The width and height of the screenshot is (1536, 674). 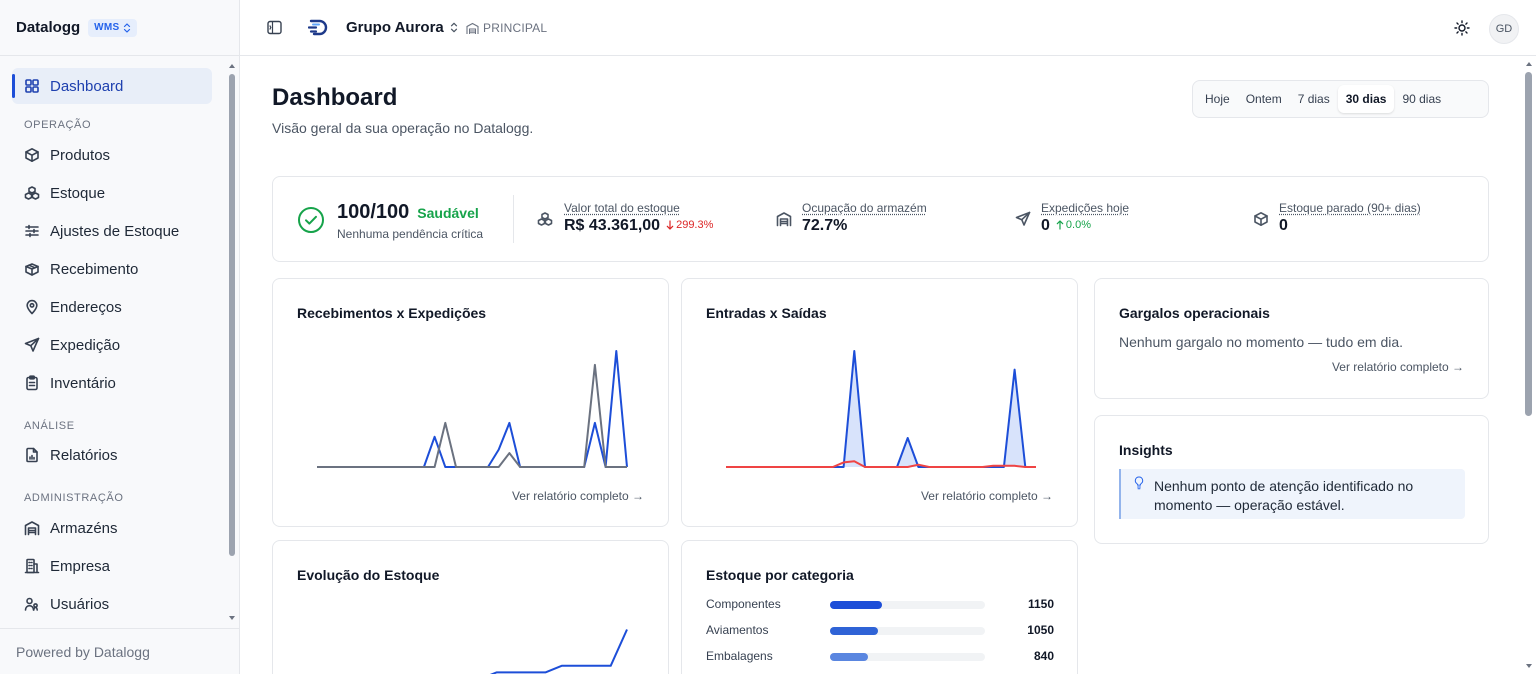 I want to click on section-label-analise: ANÁLISE, so click(x=49, y=426).